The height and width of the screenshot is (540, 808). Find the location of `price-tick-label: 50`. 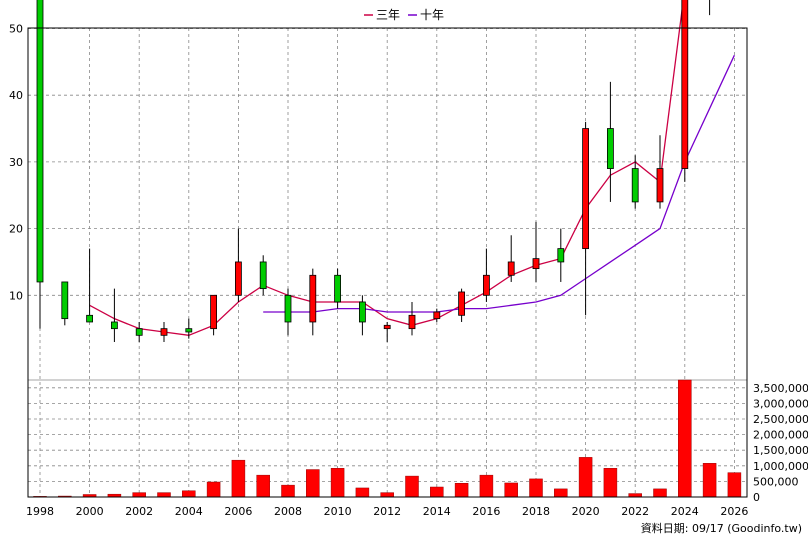

price-tick-label: 50 is located at coordinates (16, 29).